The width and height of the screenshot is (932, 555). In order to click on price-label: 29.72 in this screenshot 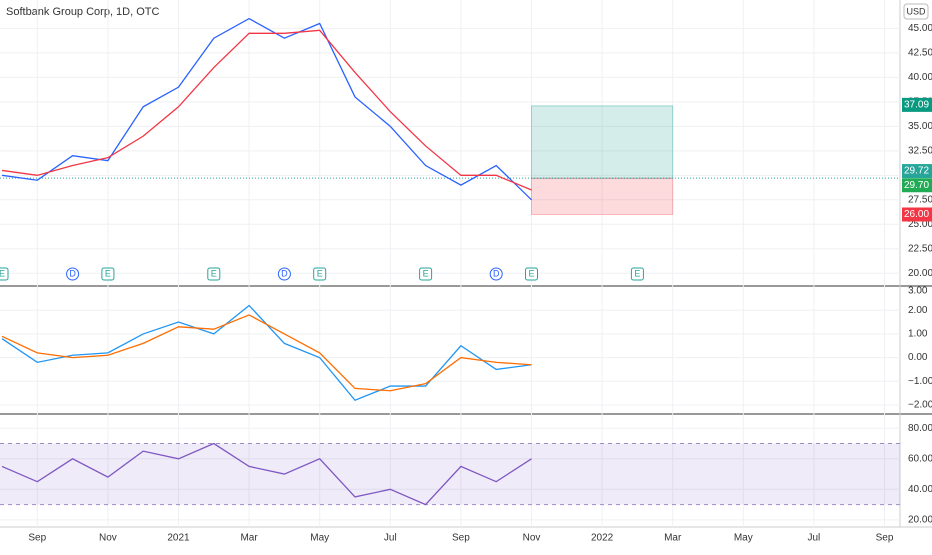, I will do `click(916, 171)`.